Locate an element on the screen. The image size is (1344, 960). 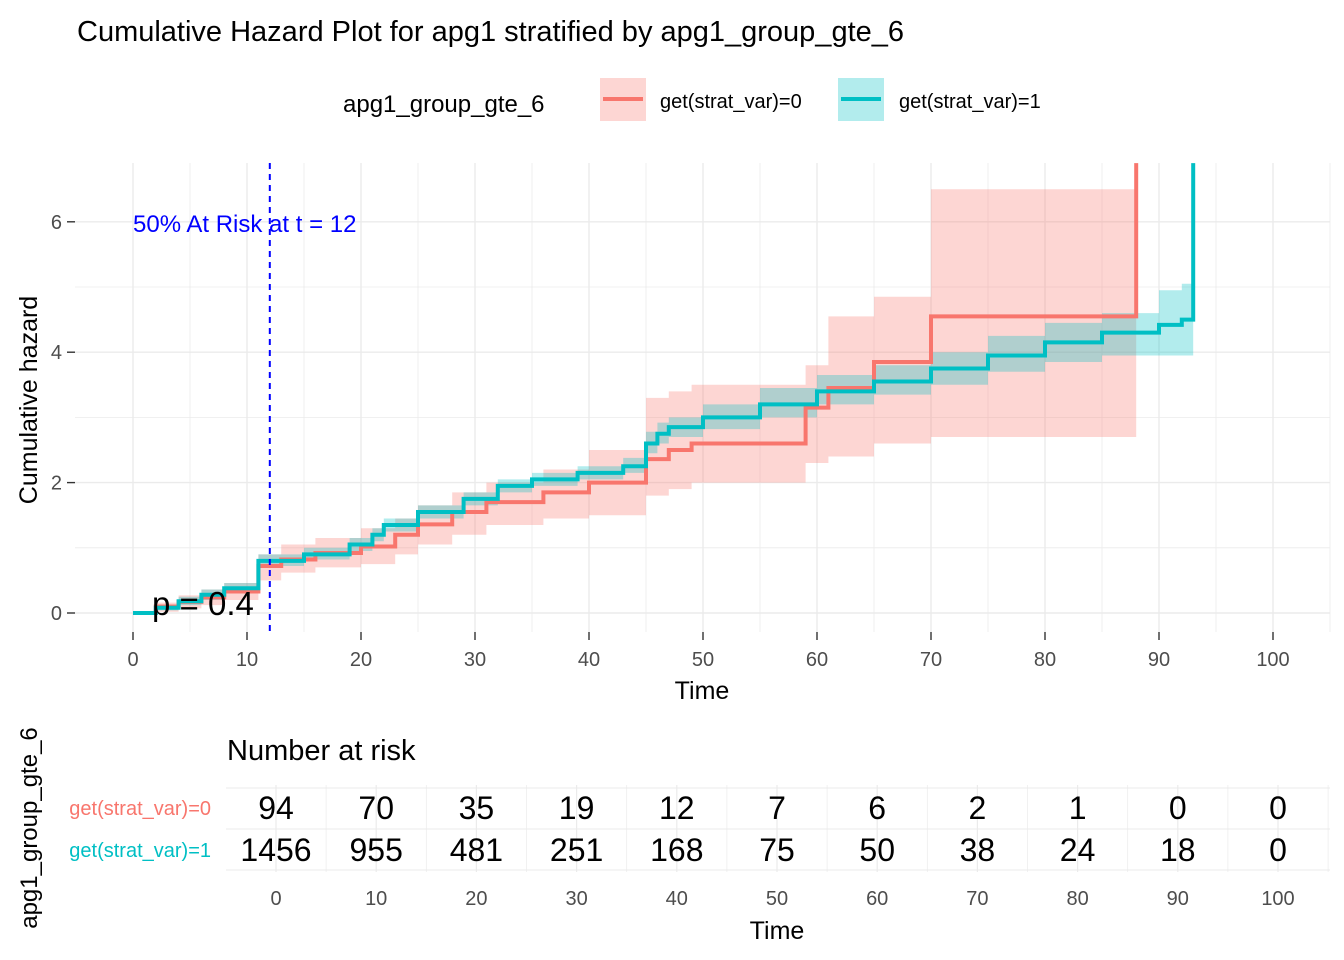
risk-table-title: Number at risk is located at coordinates (321, 751).